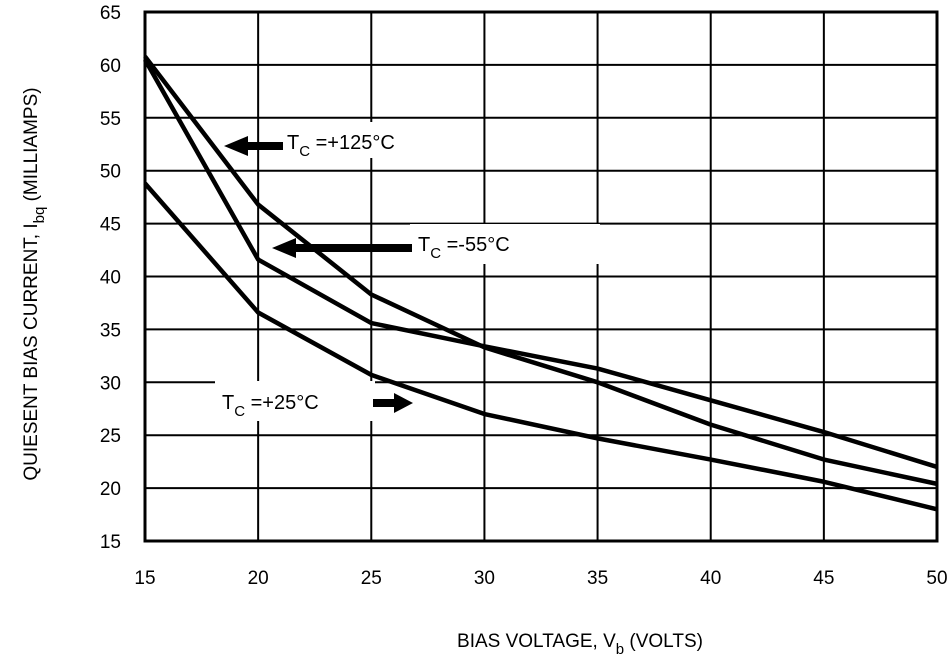 Image resolution: width=948 pixels, height=656 pixels. Describe the element at coordinates (110, 436) in the screenshot. I see `y-tick-label: 25` at that location.